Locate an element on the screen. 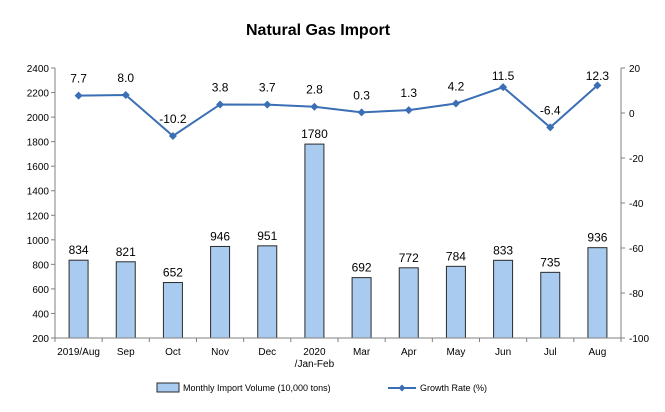  x-tick-label: 2019/Aug is located at coordinates (78, 352).